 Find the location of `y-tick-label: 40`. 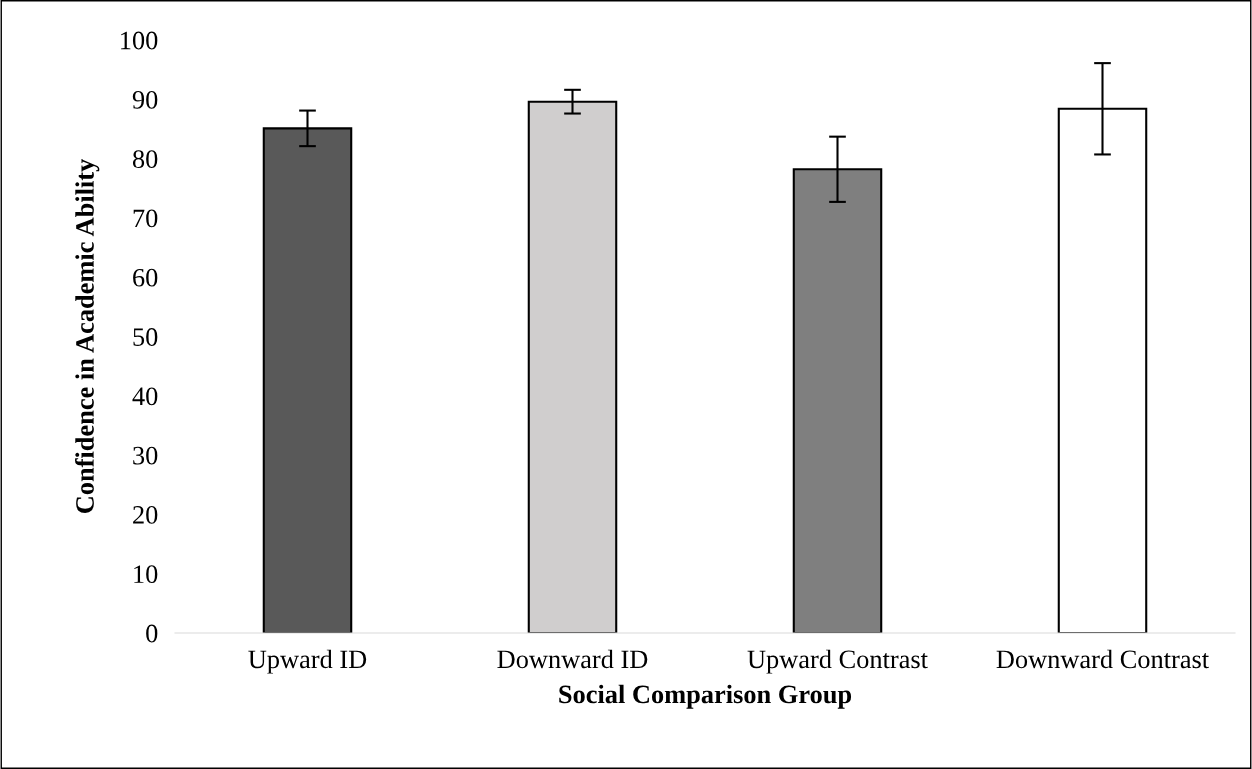

y-tick-label: 40 is located at coordinates (145, 396).